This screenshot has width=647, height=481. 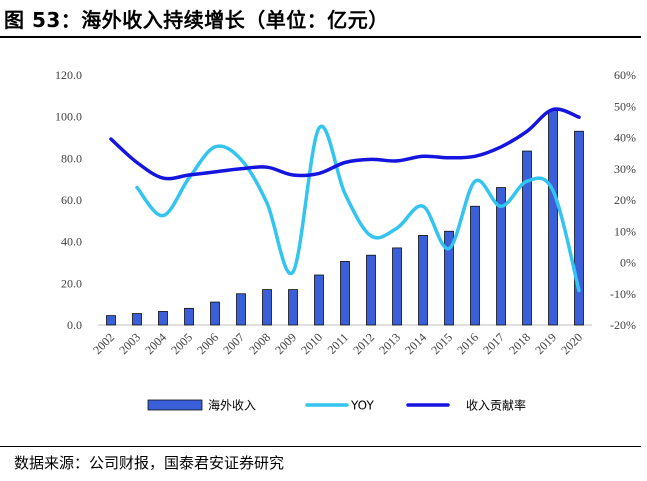 I want to click on x-tick-label: 2015, so click(x=441, y=343).